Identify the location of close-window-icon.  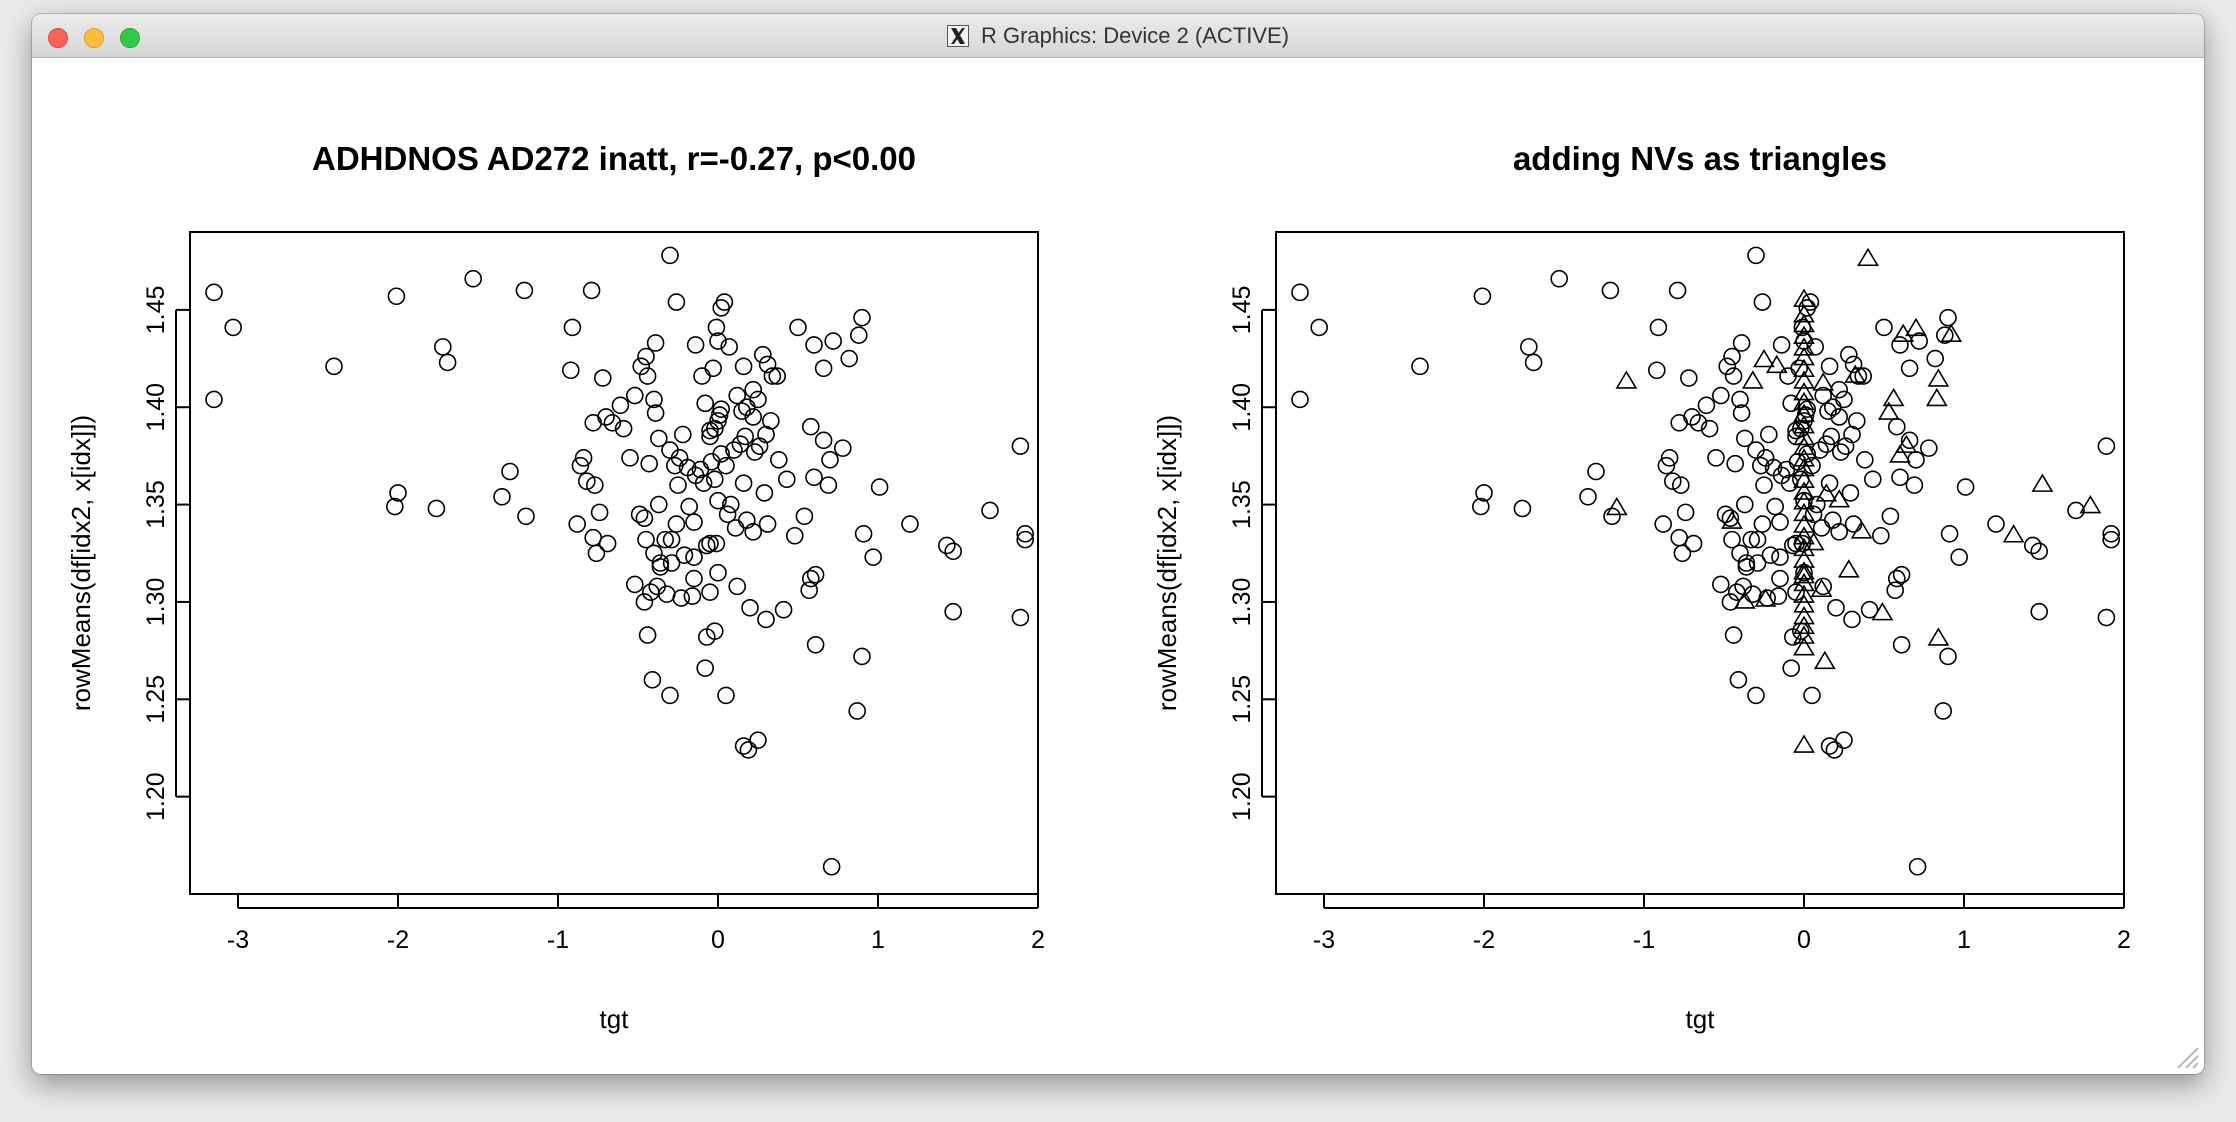
(58, 38).